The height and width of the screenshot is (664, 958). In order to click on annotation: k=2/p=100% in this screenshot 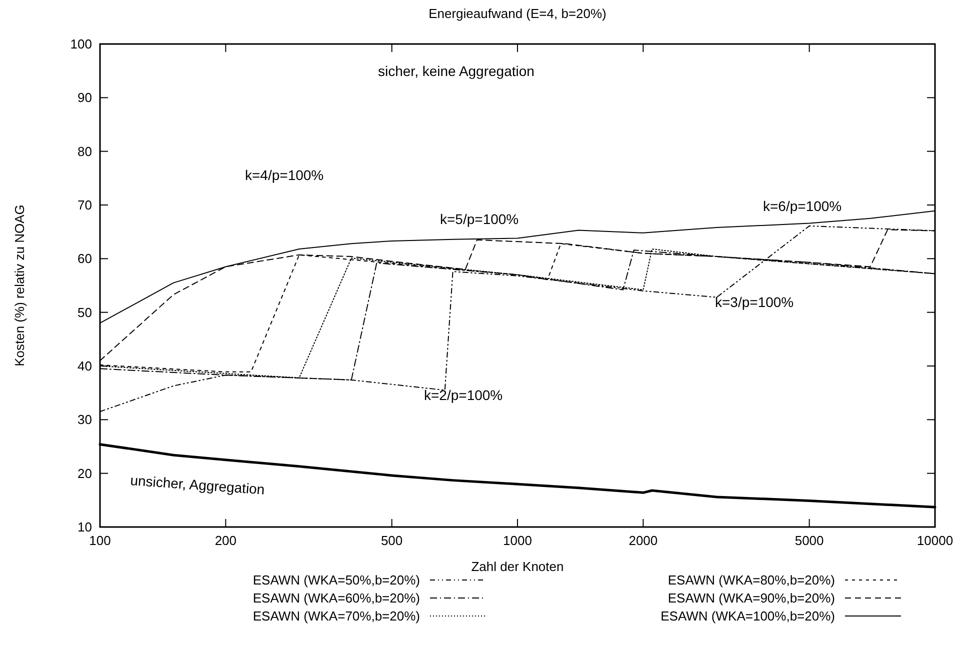, I will do `click(463, 395)`.